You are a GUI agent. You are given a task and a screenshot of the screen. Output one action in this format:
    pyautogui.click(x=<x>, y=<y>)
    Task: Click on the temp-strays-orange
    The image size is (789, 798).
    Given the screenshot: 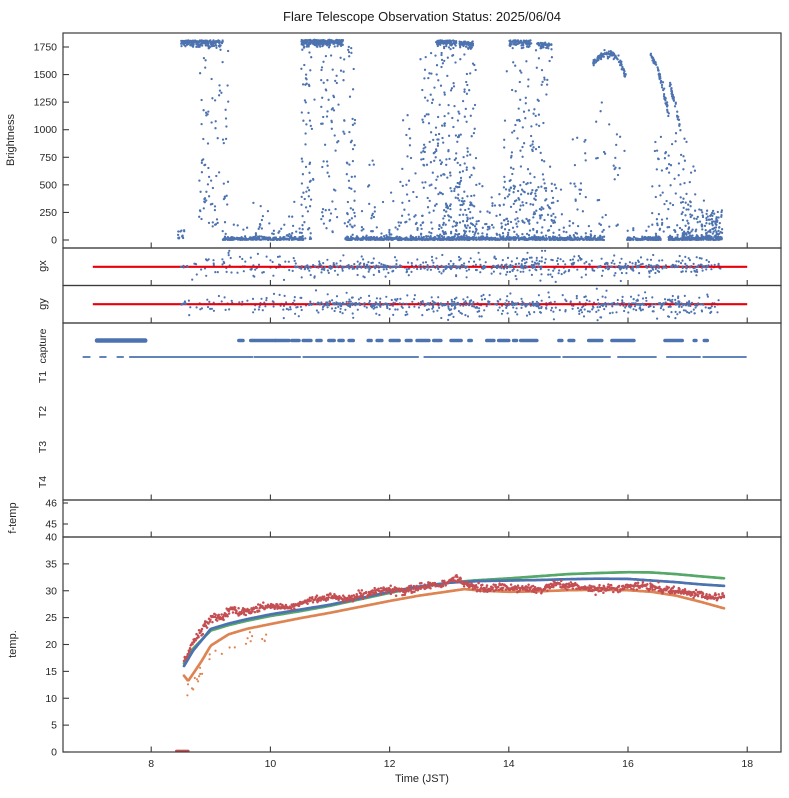 What is the action you would take?
    pyautogui.click(x=227, y=664)
    